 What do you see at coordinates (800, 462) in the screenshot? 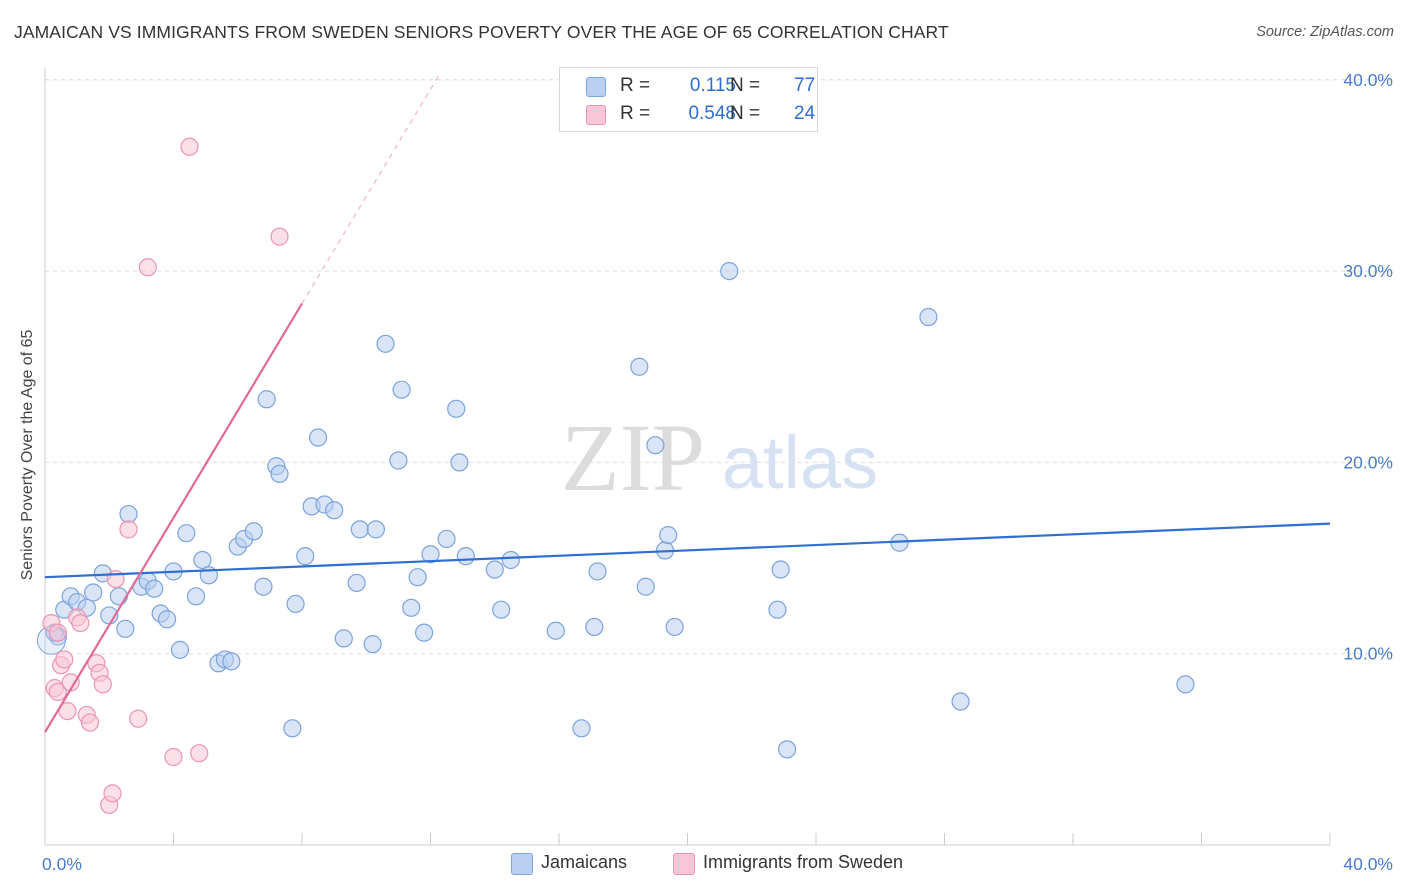
I see `watermark-atlas: atlas` at bounding box center [800, 462].